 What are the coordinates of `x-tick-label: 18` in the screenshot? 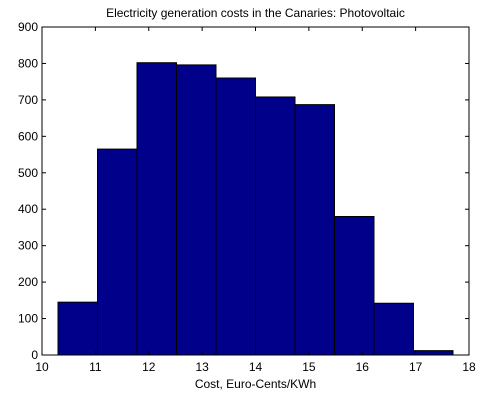 It's located at (469, 367).